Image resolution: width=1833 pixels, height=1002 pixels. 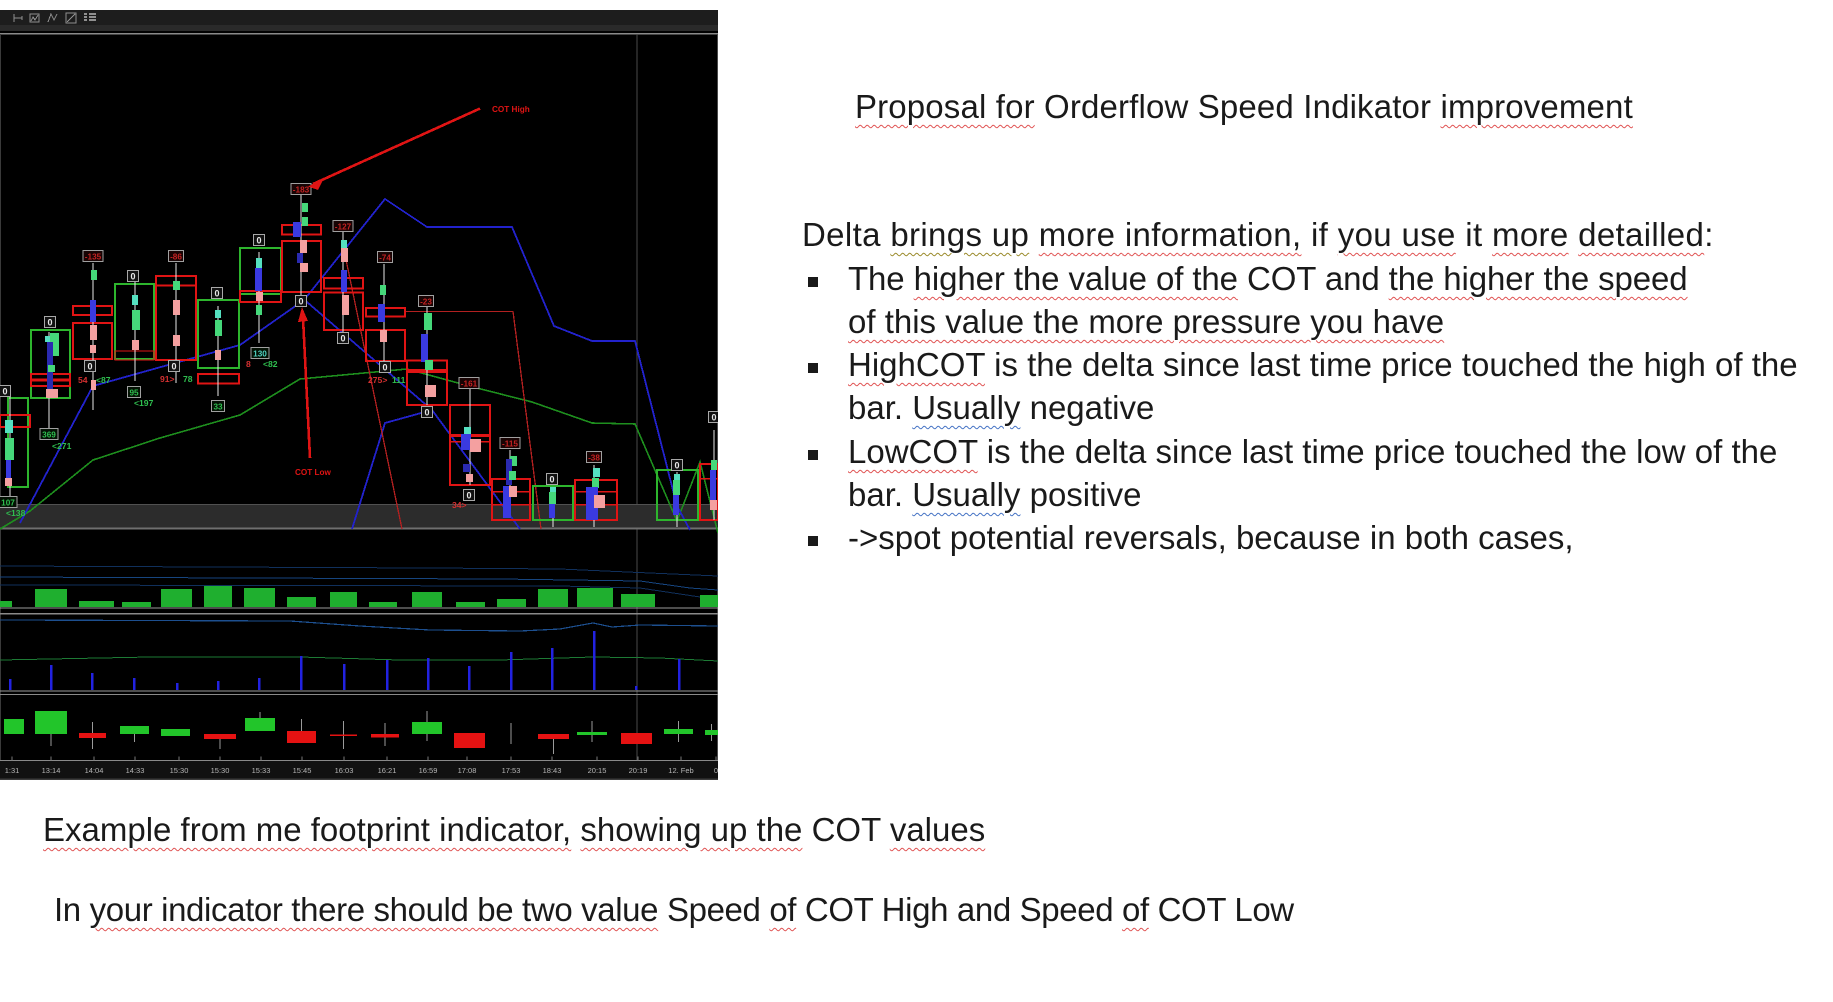 What do you see at coordinates (313, 472) in the screenshot?
I see `svg-text: COT Low` at bounding box center [313, 472].